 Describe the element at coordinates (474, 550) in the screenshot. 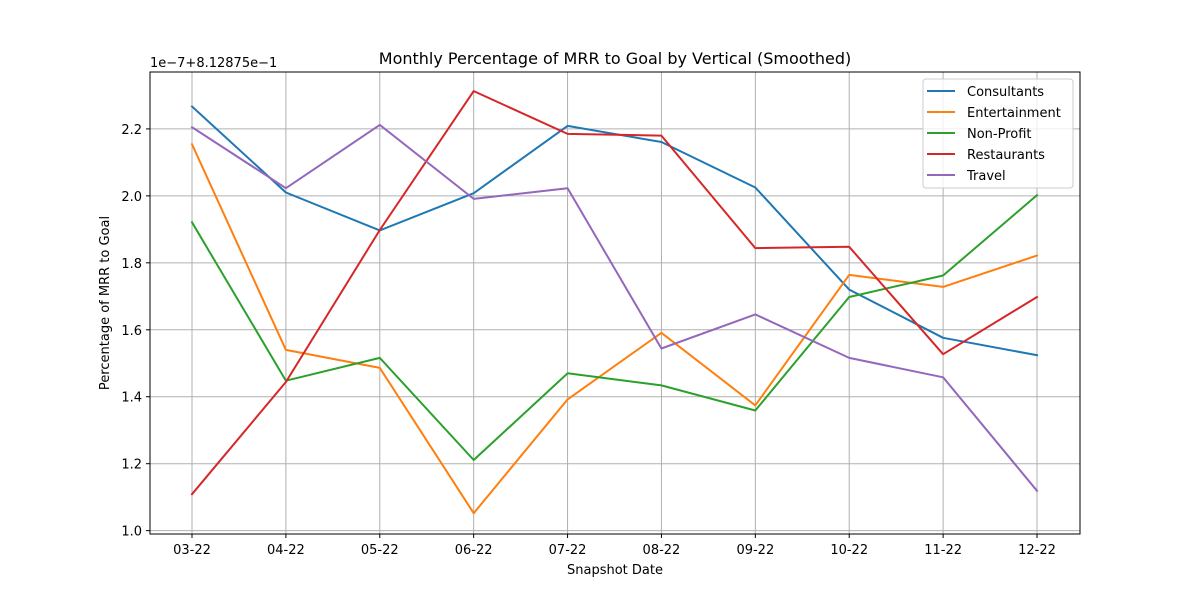

I see `x-tick-label: 06-22` at that location.